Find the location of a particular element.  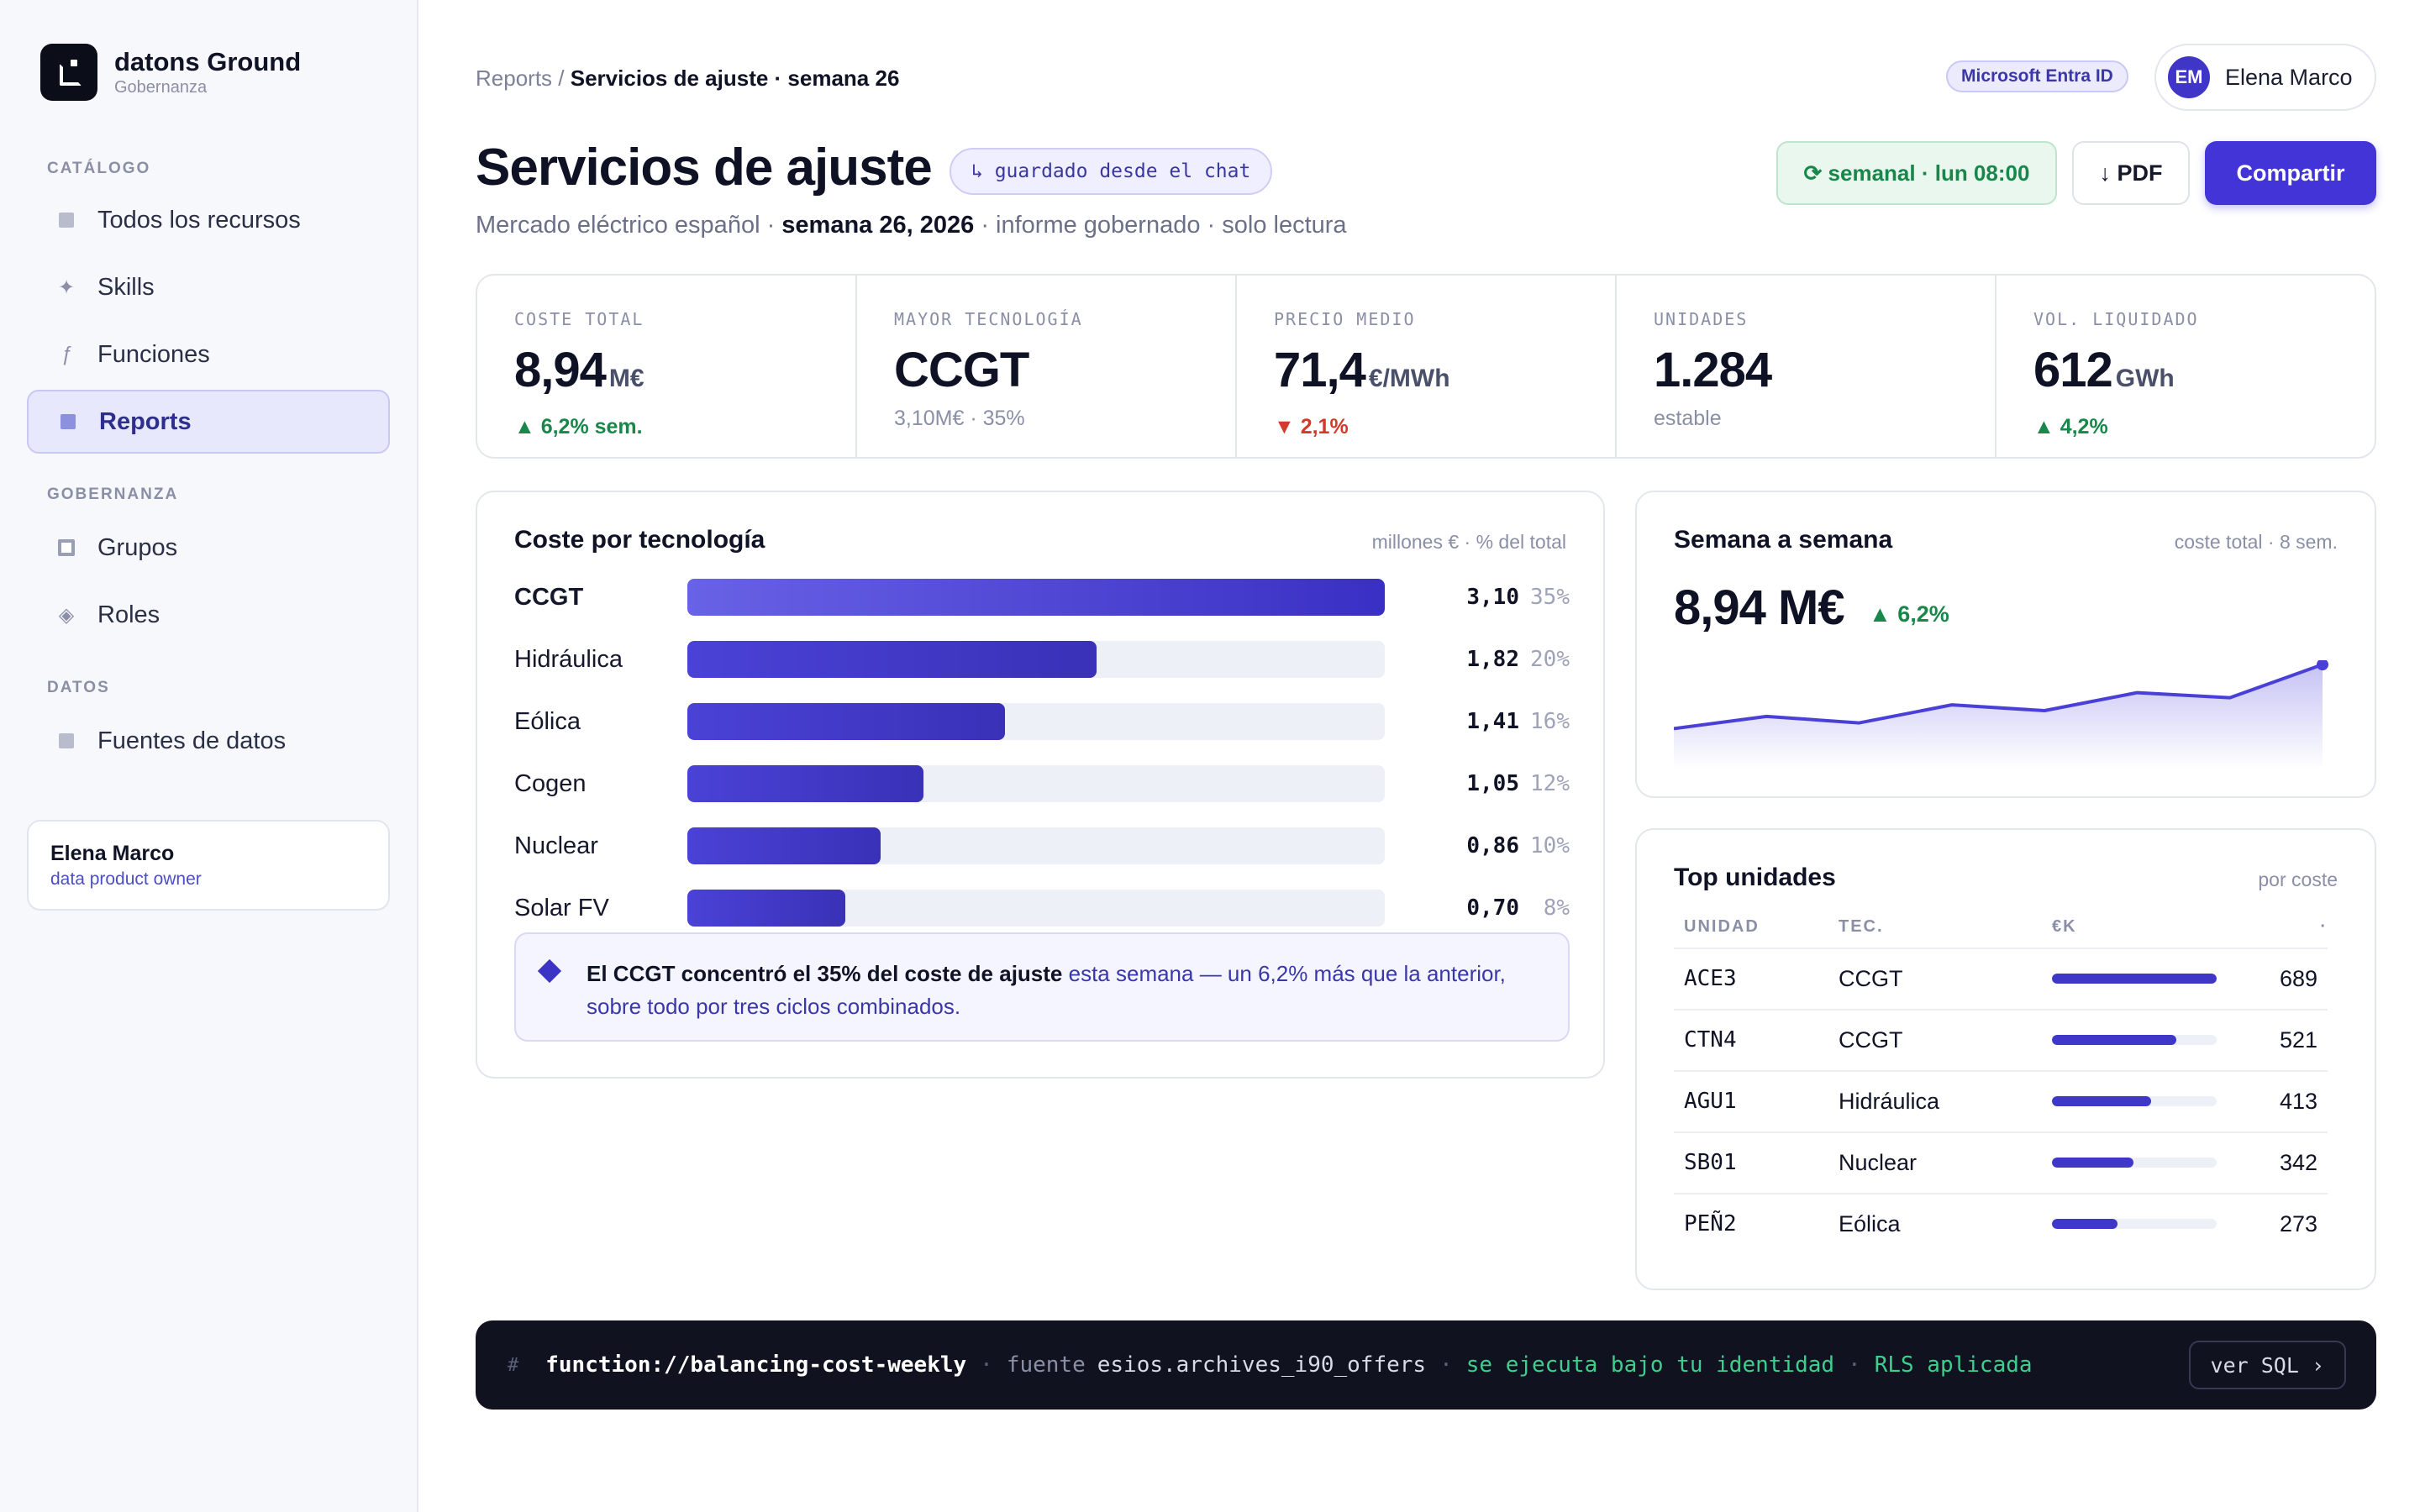

technology-bar-row: Eólica 1,41 16% is located at coordinates (1042, 721).